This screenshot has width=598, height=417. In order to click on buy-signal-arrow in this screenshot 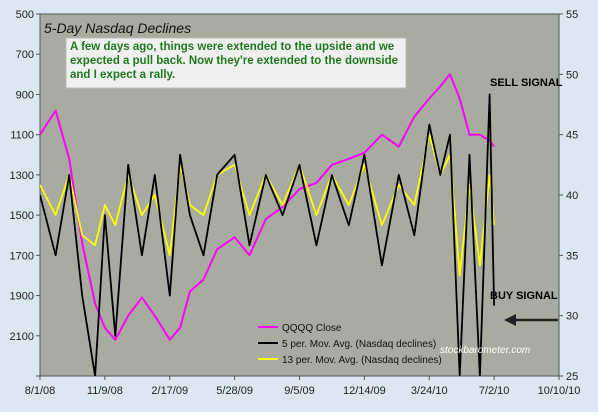, I will do `click(531, 320)`.